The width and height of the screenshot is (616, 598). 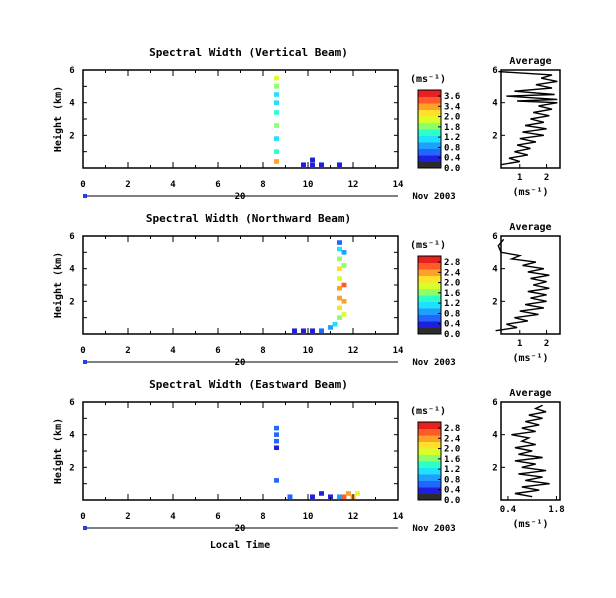 I want to click on colorbar-tick-label: 2.8, so click(x=452, y=263).